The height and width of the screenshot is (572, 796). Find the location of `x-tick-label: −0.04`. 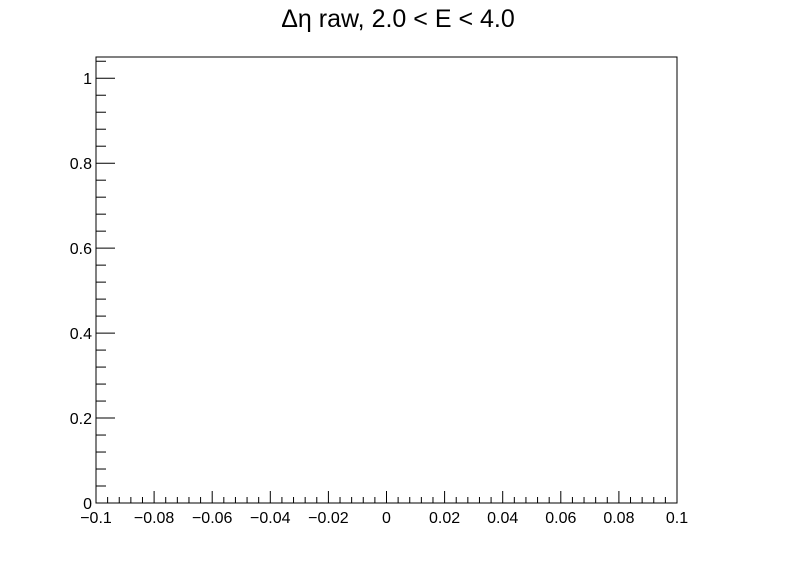

x-tick-label: −0.04 is located at coordinates (270, 518).